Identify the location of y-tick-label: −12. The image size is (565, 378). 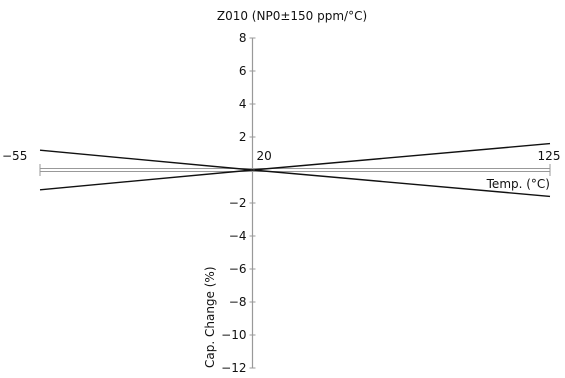
(233, 368).